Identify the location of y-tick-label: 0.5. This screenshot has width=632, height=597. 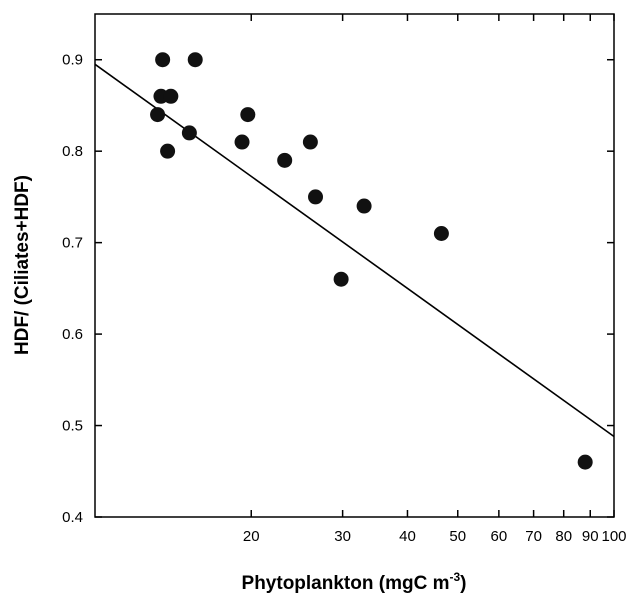
(72, 426).